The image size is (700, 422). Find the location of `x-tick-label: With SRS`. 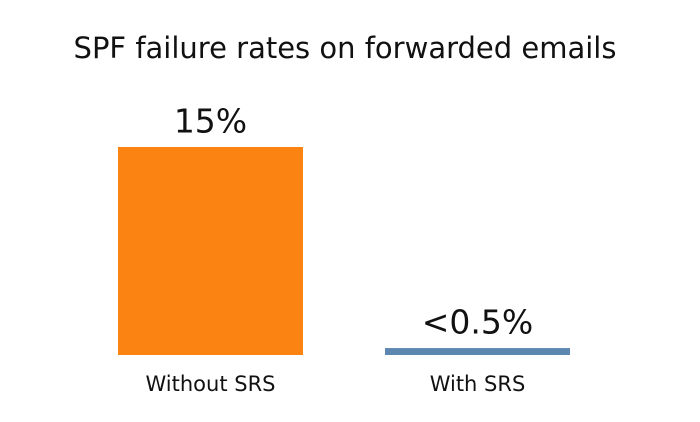

x-tick-label: With SRS is located at coordinates (478, 384).